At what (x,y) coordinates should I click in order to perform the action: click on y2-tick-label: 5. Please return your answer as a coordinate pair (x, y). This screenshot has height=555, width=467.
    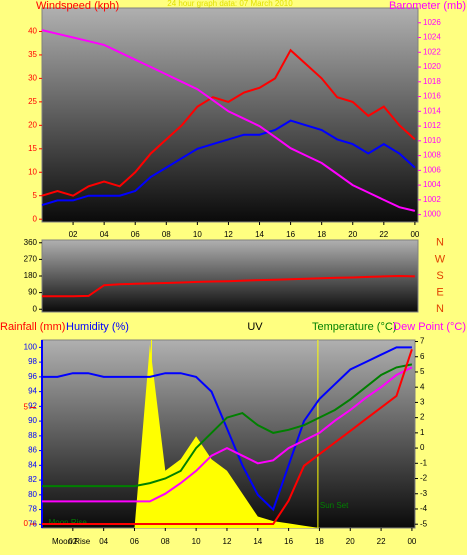
    Looking at the image, I should click on (422, 371).